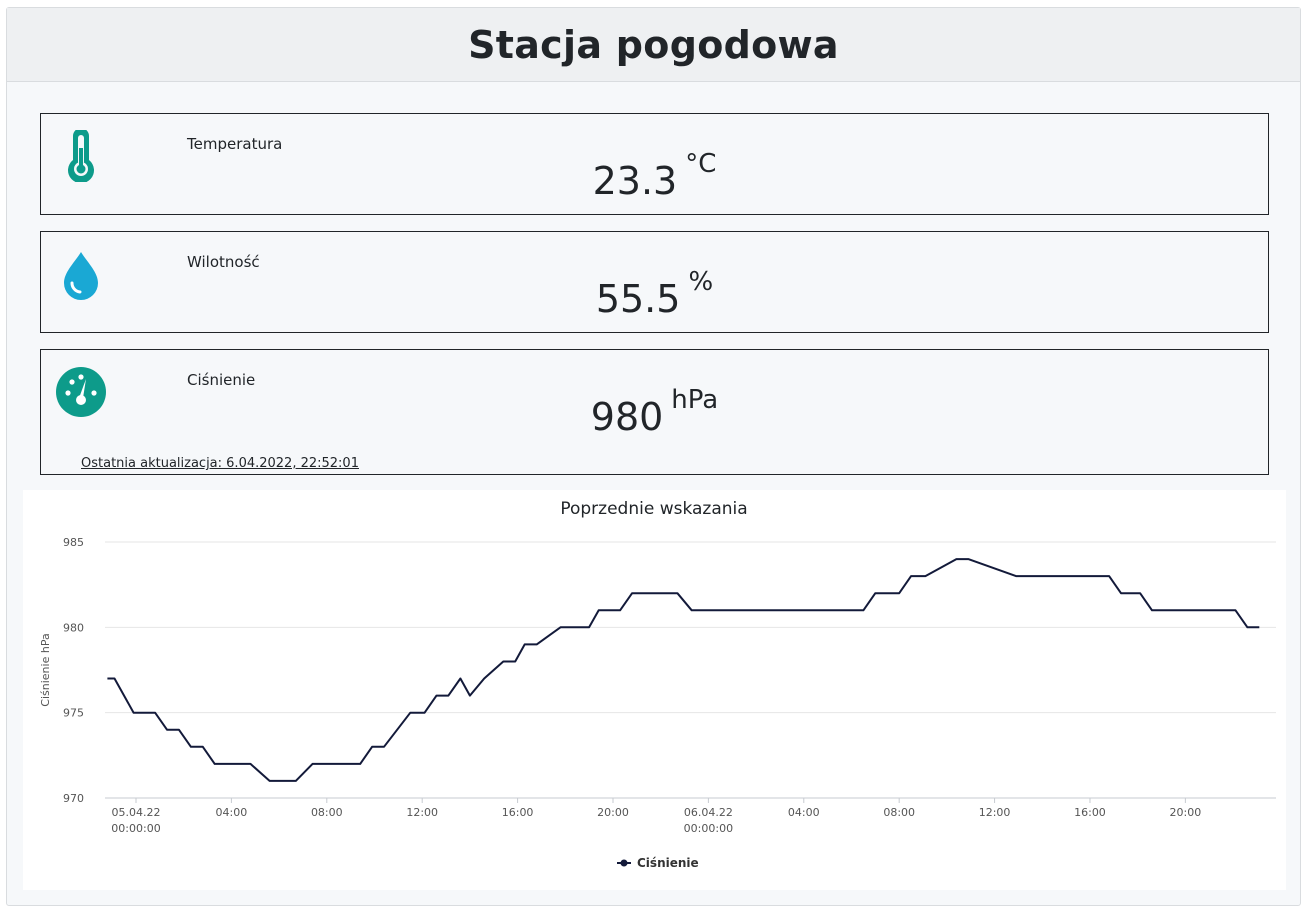  I want to click on y-tick-label: 970, so click(73, 798).